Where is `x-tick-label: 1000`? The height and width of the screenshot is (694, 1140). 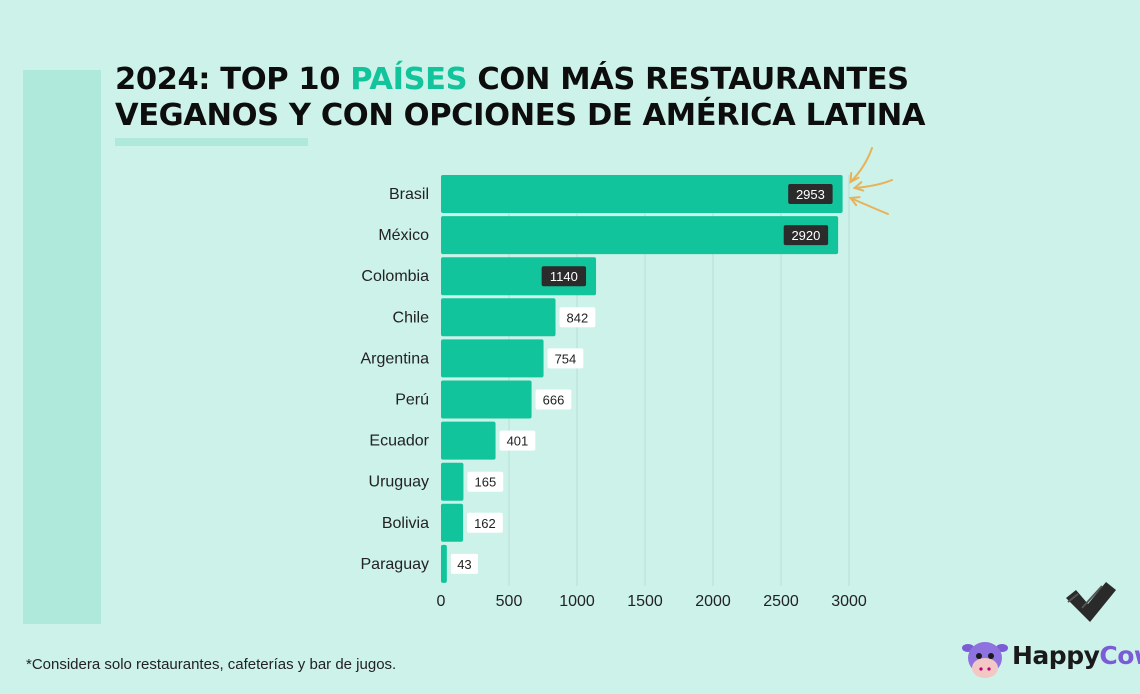 x-tick-label: 1000 is located at coordinates (577, 601).